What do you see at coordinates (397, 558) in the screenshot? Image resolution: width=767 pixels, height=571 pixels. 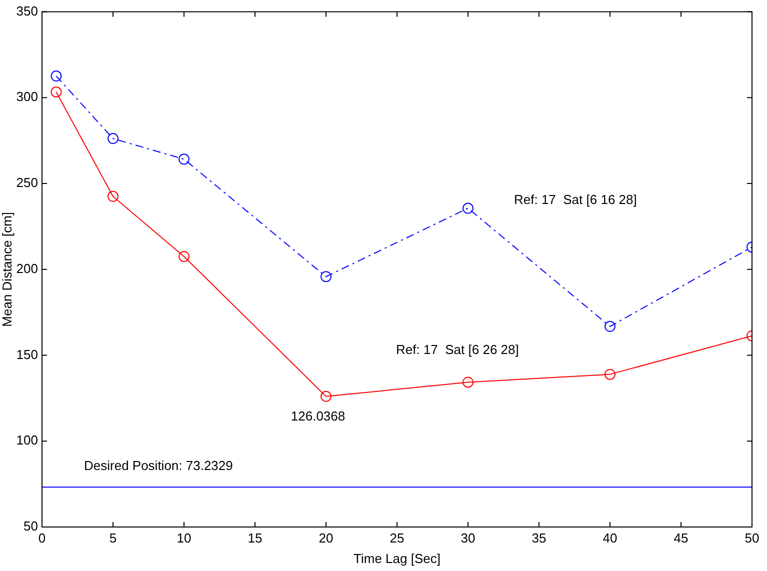 I see `x-axis-title: Time Lag [Sec]` at bounding box center [397, 558].